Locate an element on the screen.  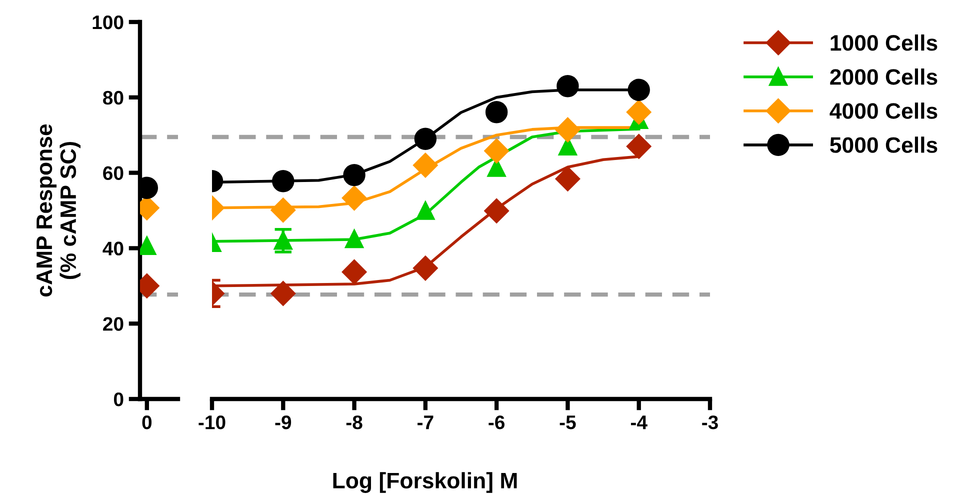
legend-label: 5000 Cells is located at coordinates (884, 144).